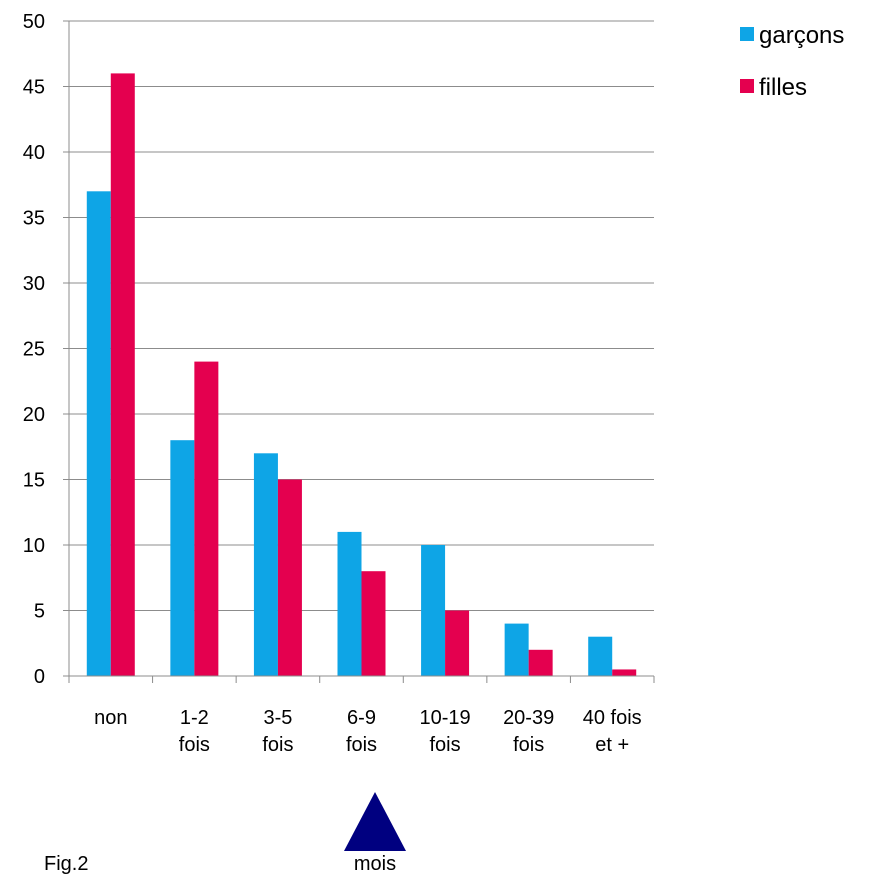 The width and height of the screenshot is (878, 879). What do you see at coordinates (612, 718) in the screenshot?
I see `x-tick-label: 40 fois` at bounding box center [612, 718].